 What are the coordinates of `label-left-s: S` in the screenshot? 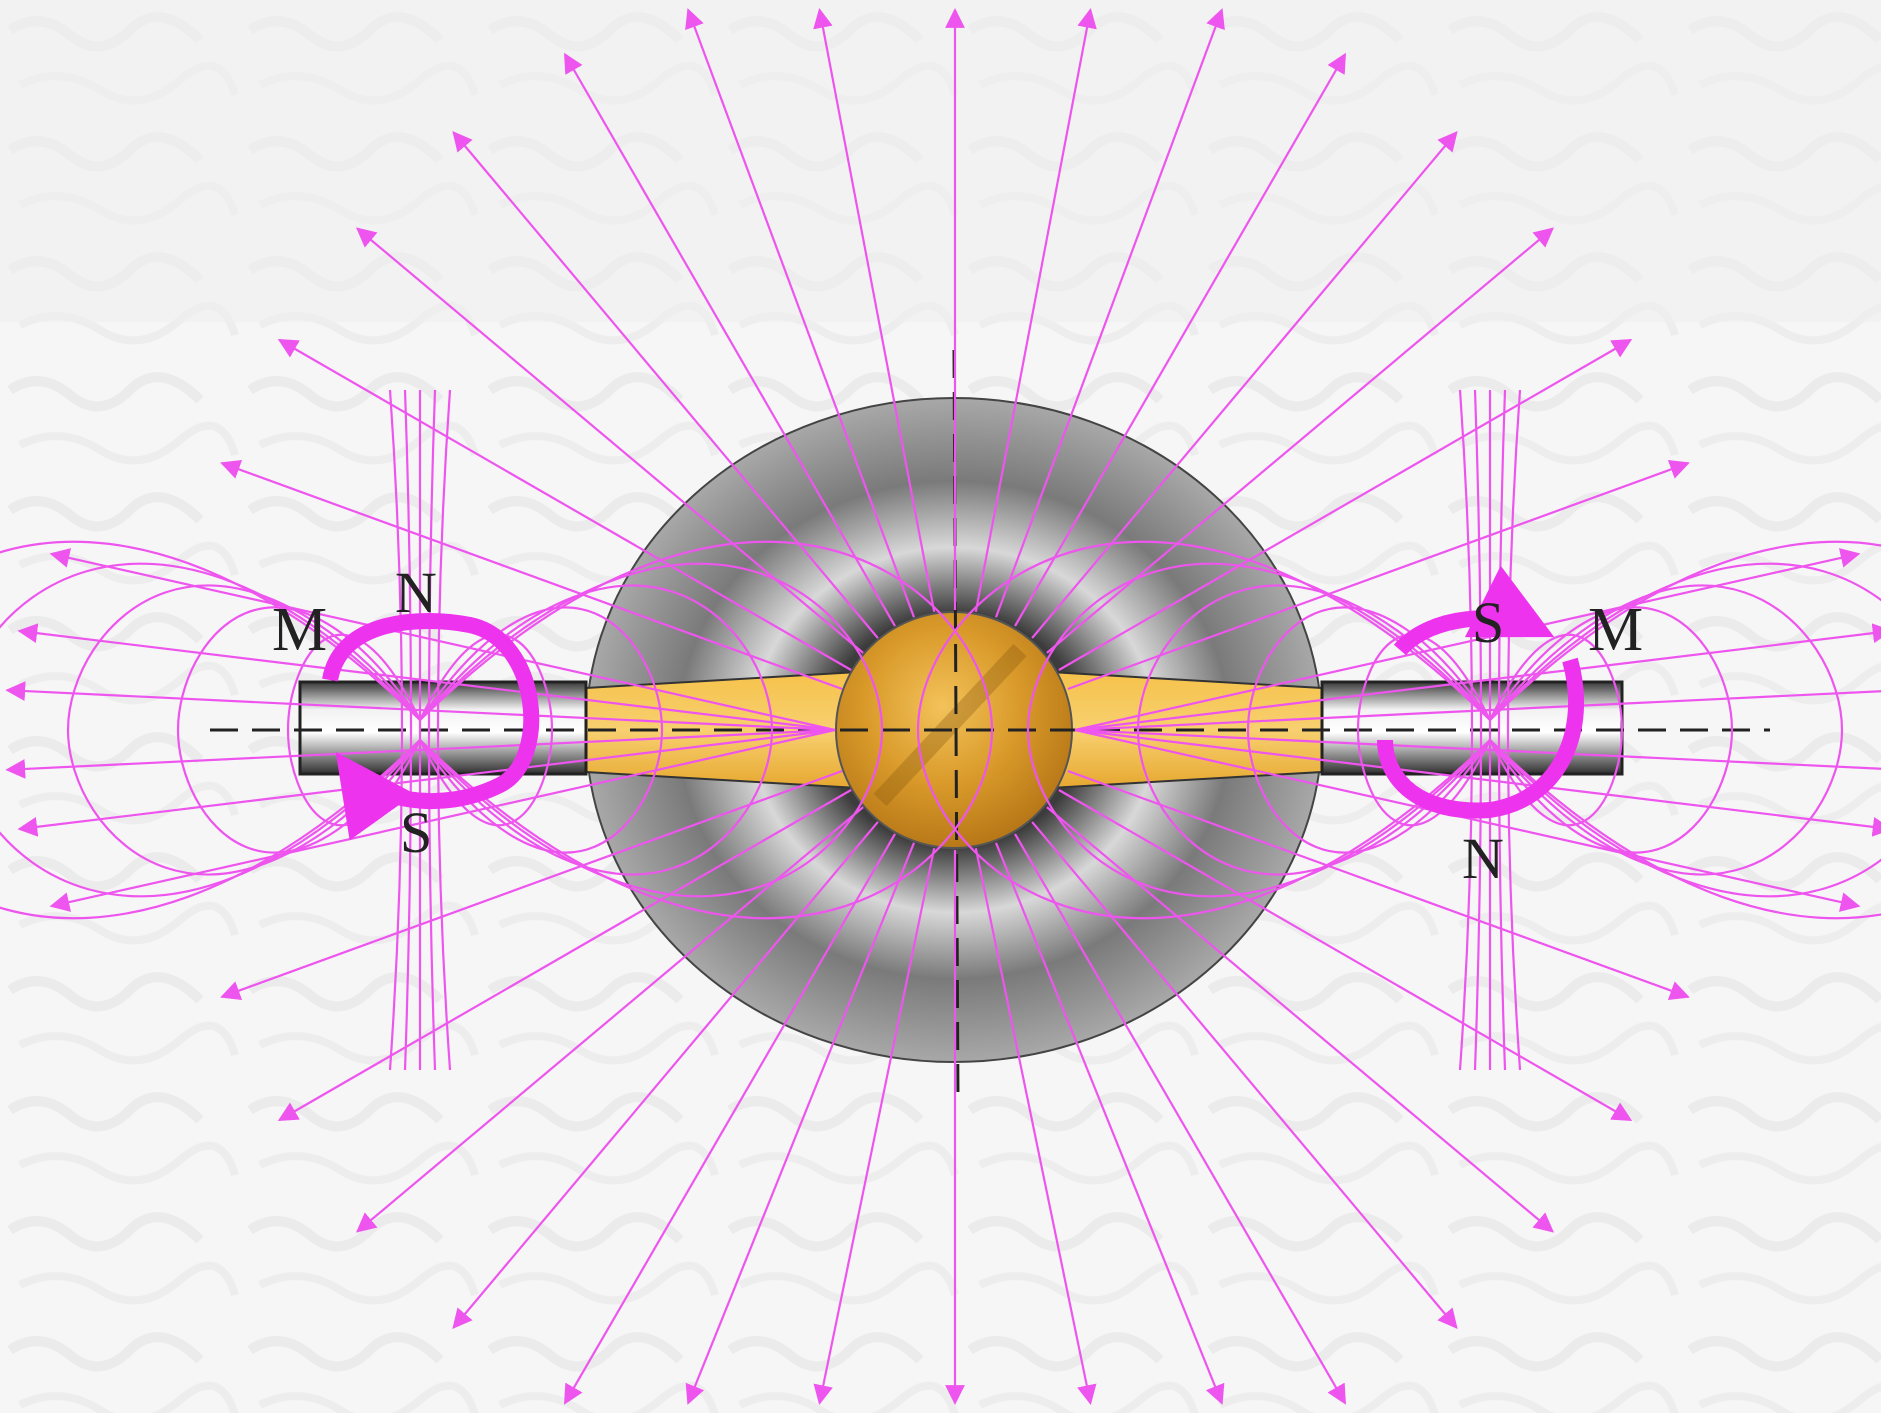 It's located at (416, 832).